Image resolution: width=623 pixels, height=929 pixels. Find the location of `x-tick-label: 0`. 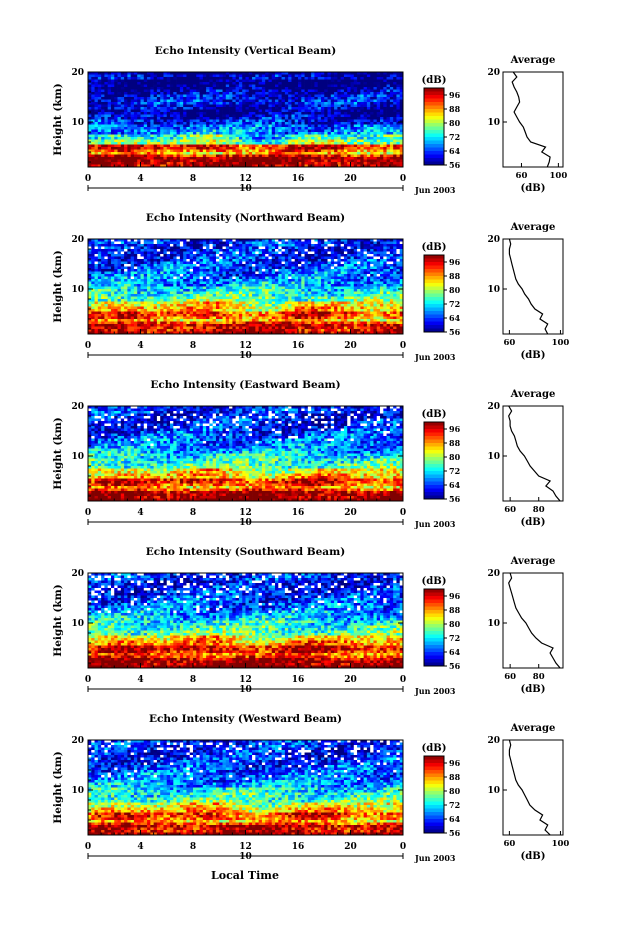

x-tick-label: 0 is located at coordinates (403, 179).